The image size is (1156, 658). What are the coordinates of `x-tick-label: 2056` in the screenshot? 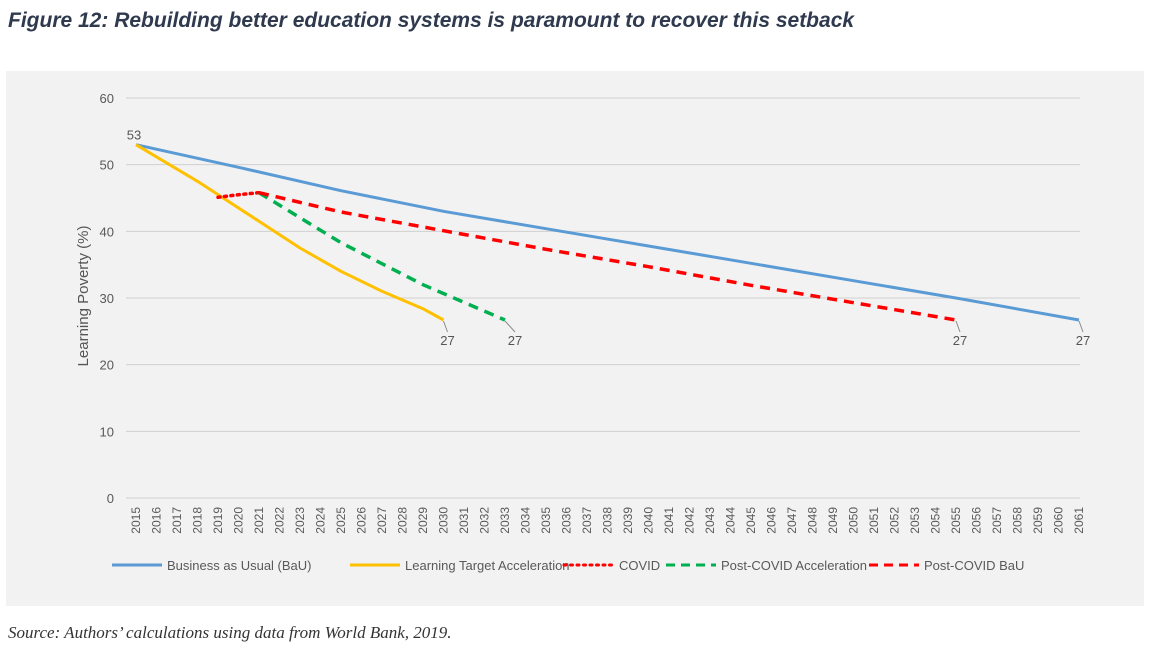 It's located at (977, 520).